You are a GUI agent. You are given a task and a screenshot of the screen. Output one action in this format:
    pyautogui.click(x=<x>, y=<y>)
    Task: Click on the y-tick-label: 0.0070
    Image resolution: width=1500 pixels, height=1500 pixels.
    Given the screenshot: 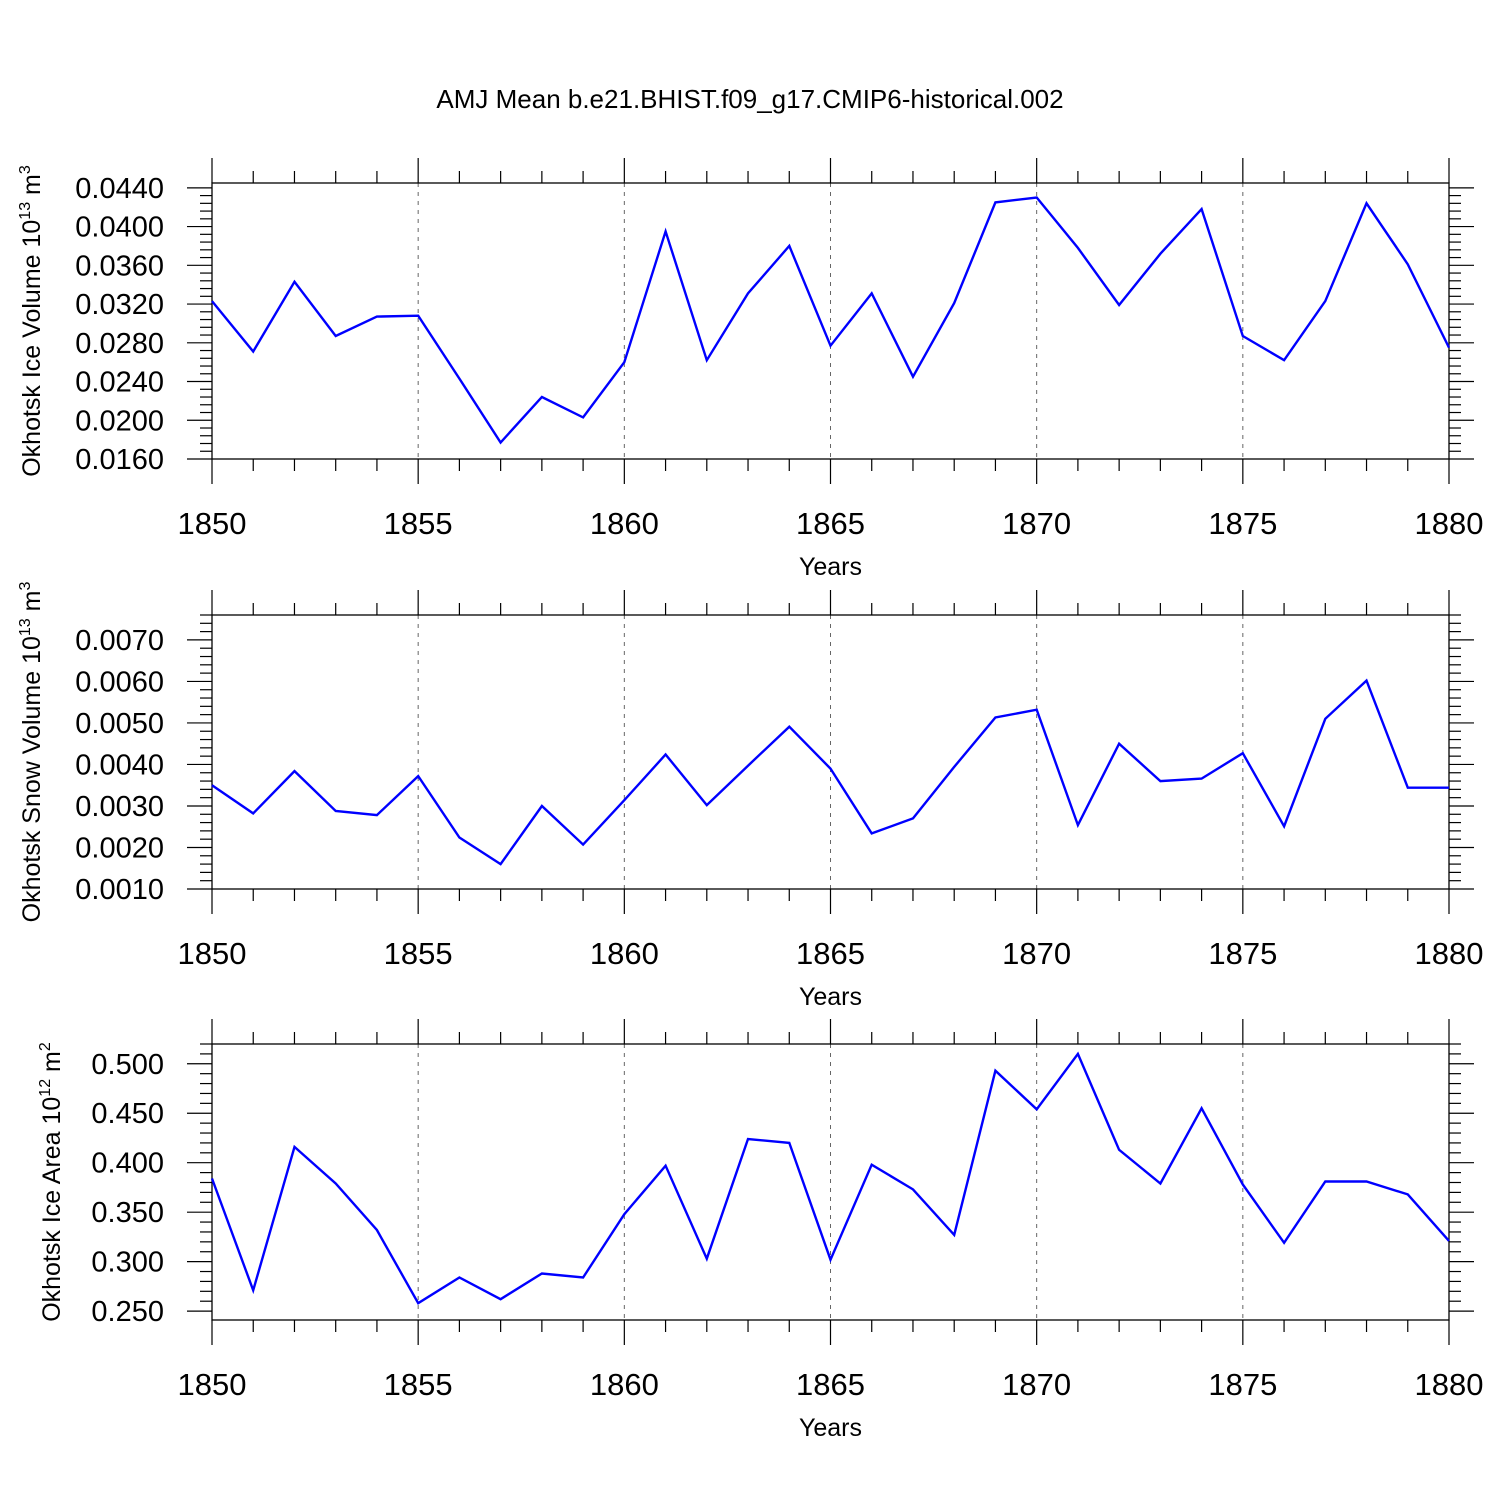 What is the action you would take?
    pyautogui.click(x=119, y=641)
    